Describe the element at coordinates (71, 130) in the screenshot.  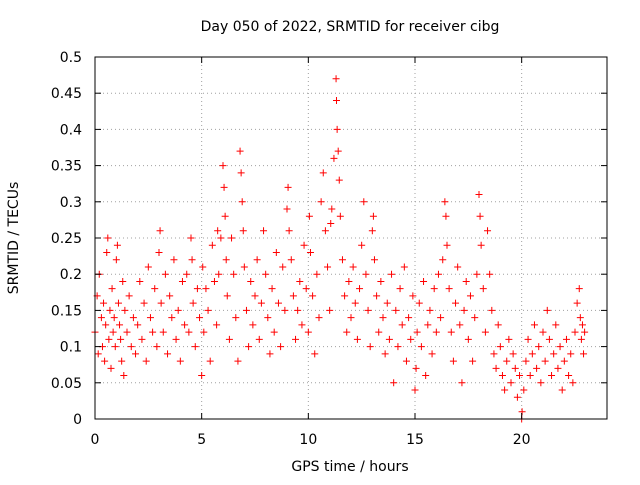
I see `y-tick-label: 0.4` at that location.